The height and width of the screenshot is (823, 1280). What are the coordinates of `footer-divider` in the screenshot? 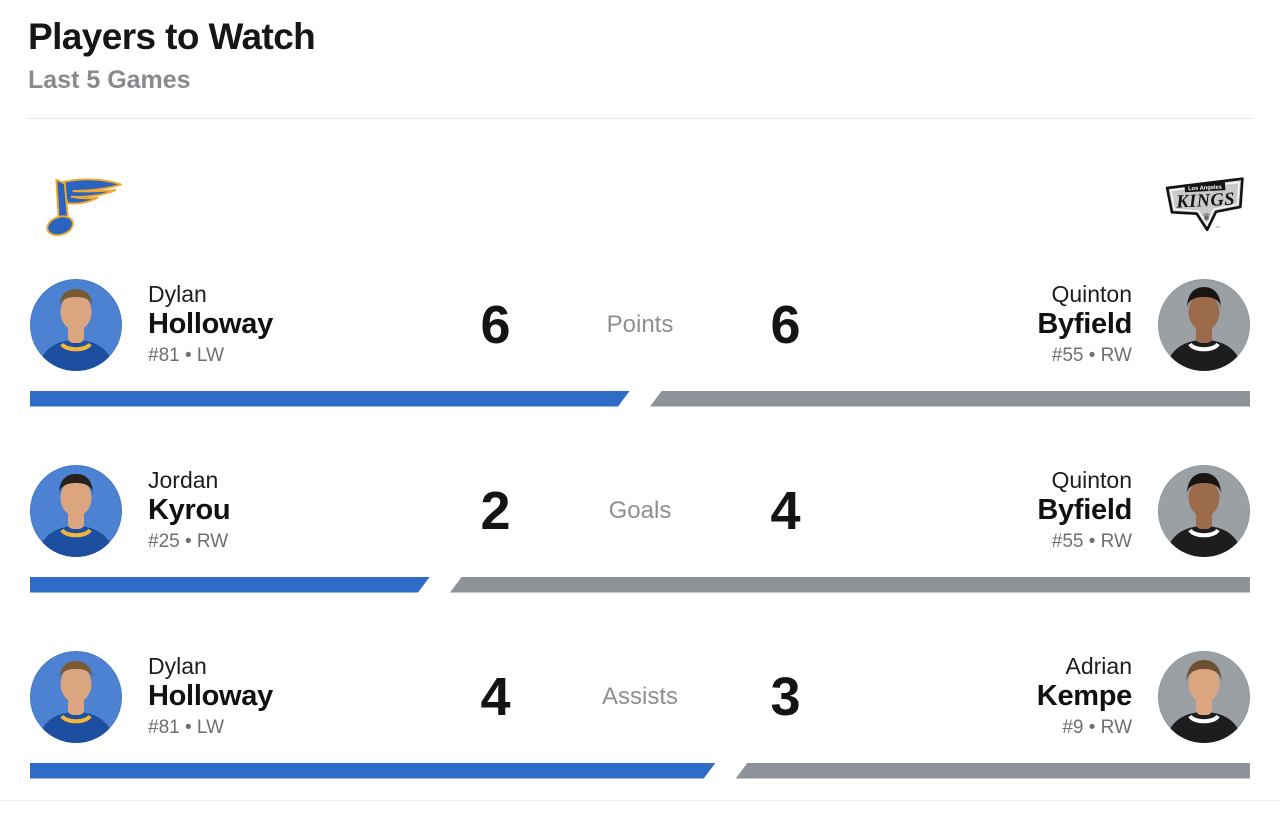 It's located at (640, 800).